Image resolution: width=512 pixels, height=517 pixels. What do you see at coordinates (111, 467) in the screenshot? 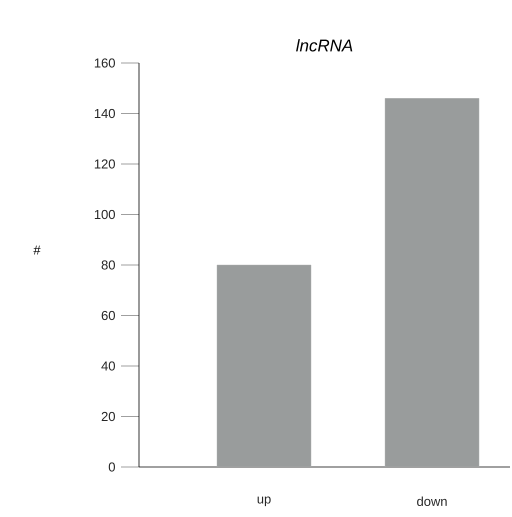
I see `y-tick-label: 0` at bounding box center [111, 467].